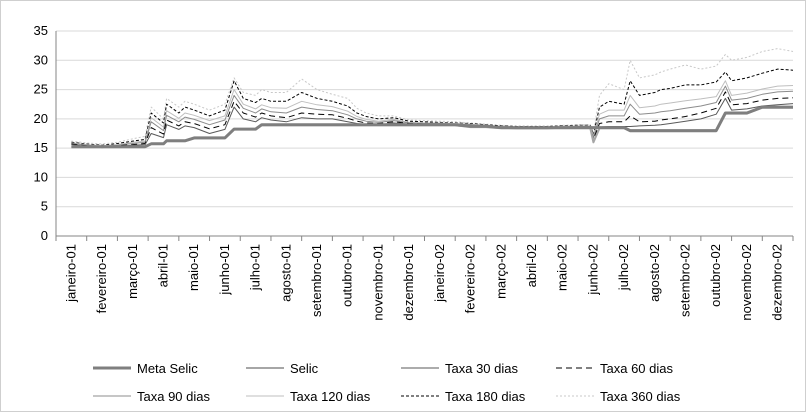 This screenshot has width=806, height=413. What do you see at coordinates (500, 271) in the screenshot?
I see `x-tick-label: março-02` at bounding box center [500, 271].